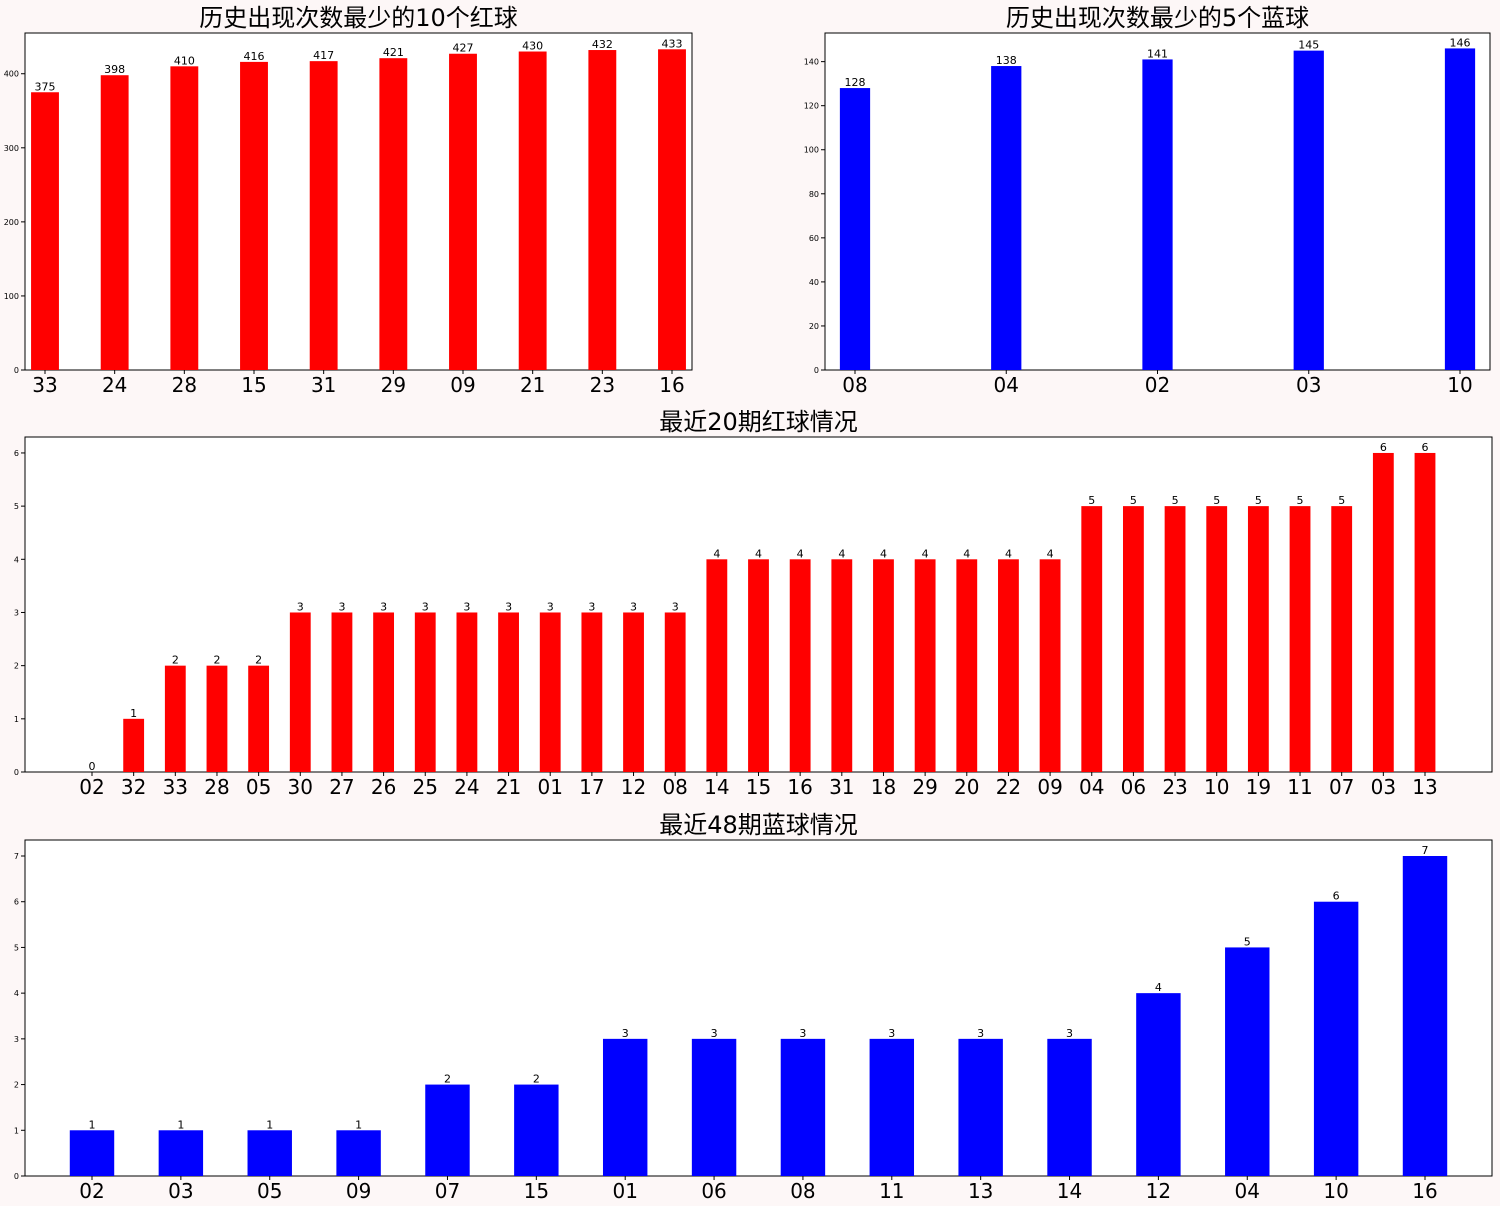  Describe the element at coordinates (16, 453) in the screenshot. I see `y-tick-label: 6` at that location.